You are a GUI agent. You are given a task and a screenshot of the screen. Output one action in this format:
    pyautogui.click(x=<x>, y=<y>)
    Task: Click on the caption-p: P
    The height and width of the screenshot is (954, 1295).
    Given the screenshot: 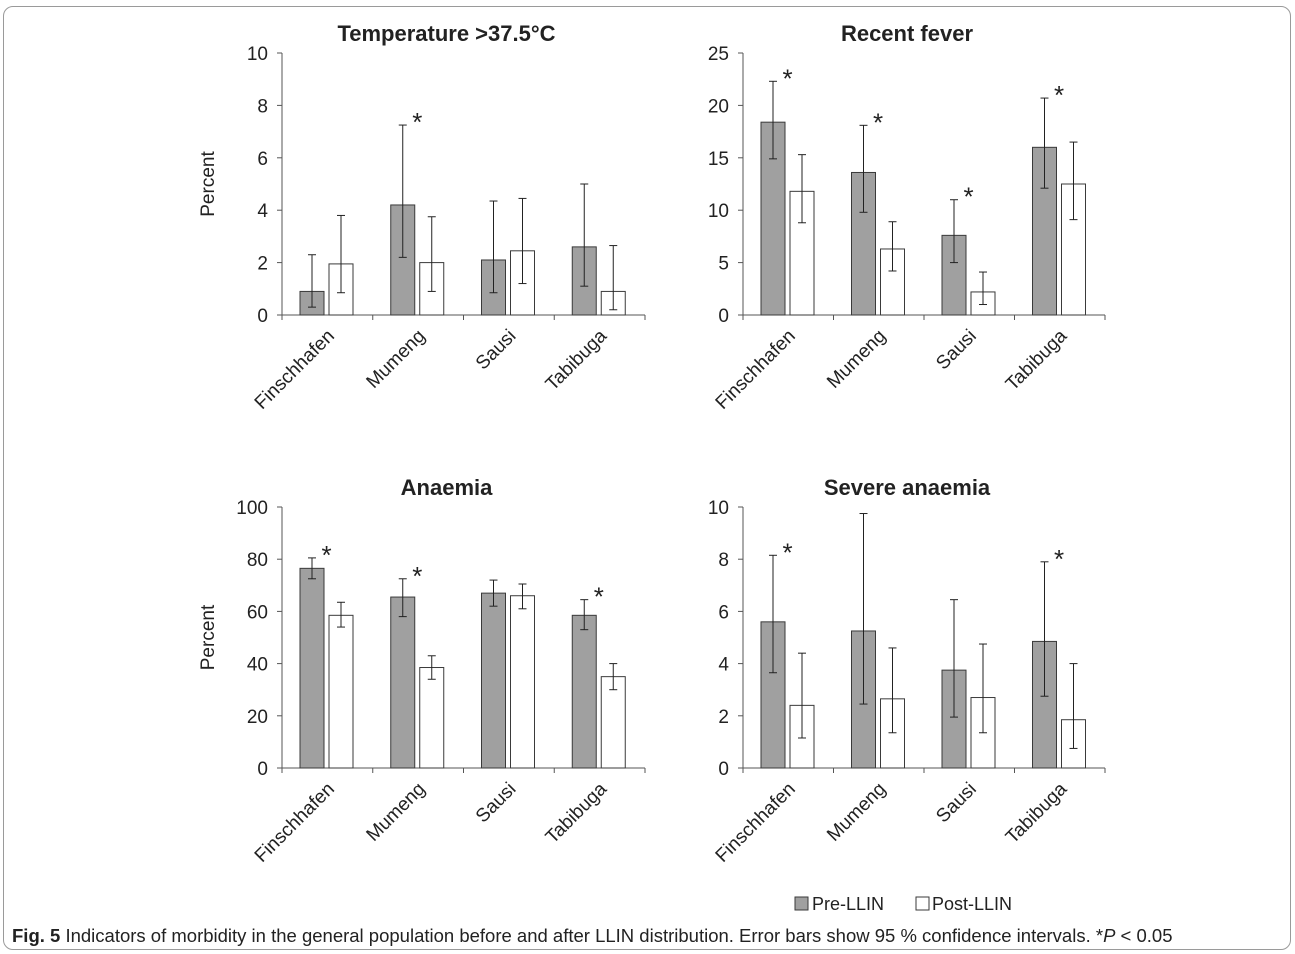 What is the action you would take?
    pyautogui.click(x=1109, y=935)
    